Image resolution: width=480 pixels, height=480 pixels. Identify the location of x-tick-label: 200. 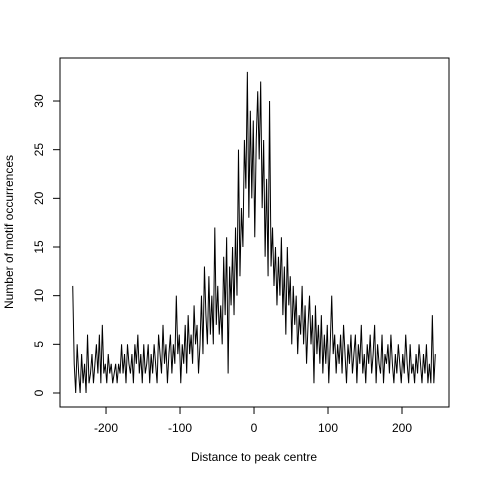
(402, 428).